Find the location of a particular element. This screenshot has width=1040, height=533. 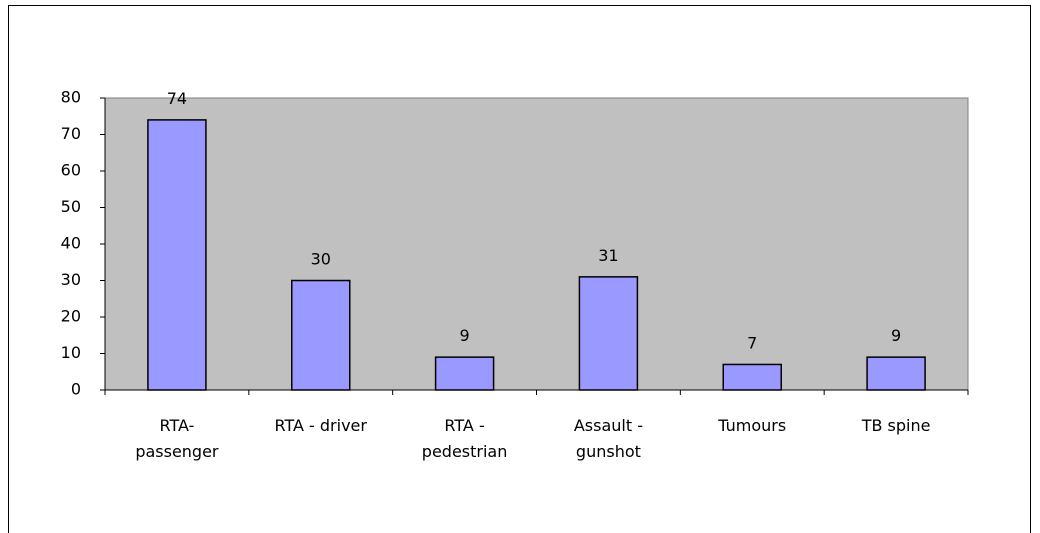

y-tick-label: 20 is located at coordinates (71, 316).